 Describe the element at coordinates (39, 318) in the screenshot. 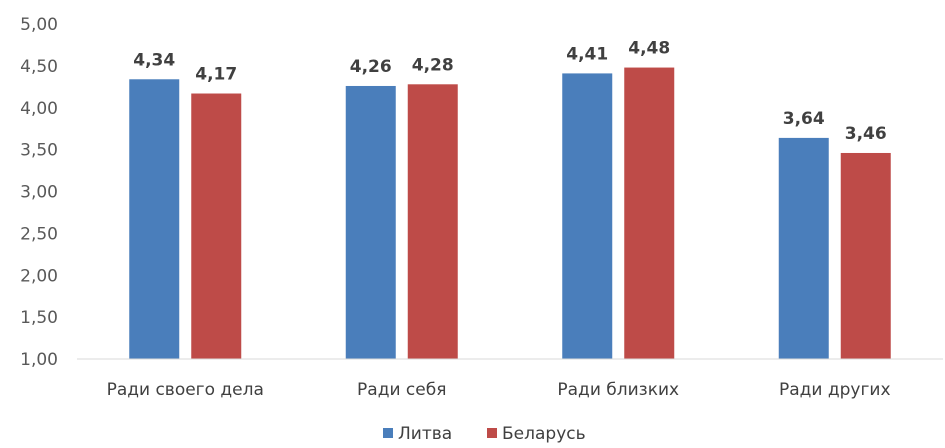

I see `y-tick-label: 1,50` at that location.